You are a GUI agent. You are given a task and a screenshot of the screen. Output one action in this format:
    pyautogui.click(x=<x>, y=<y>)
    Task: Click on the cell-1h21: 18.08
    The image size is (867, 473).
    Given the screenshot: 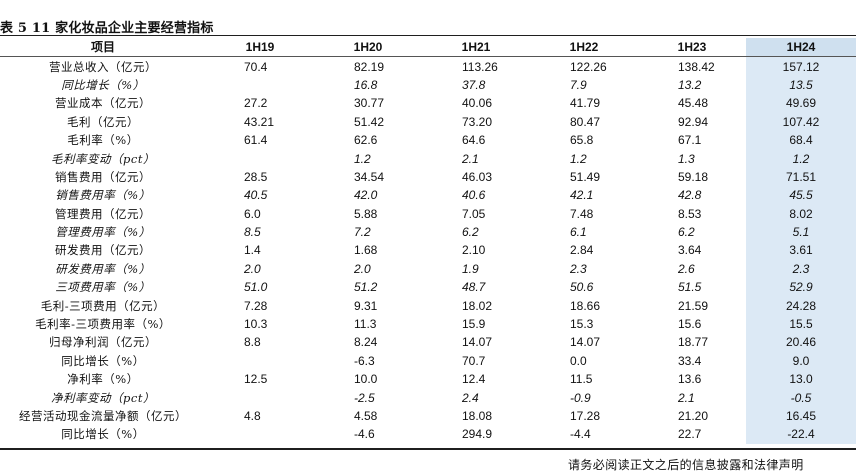 What is the action you would take?
    pyautogui.click(x=477, y=416)
    